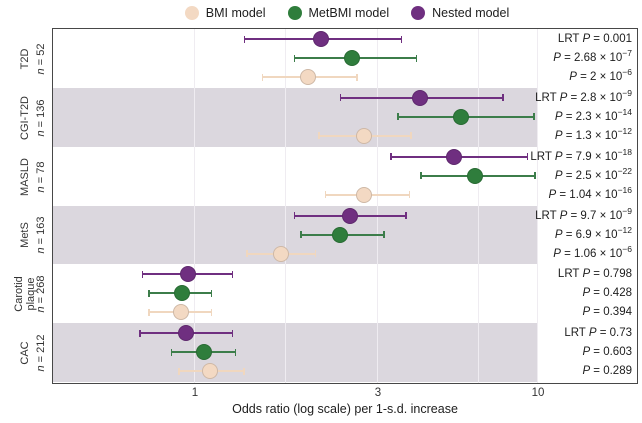  Describe the element at coordinates (593, 232) in the screenshot. I see `stat-line: P = 6.9 × 10−12` at that location.